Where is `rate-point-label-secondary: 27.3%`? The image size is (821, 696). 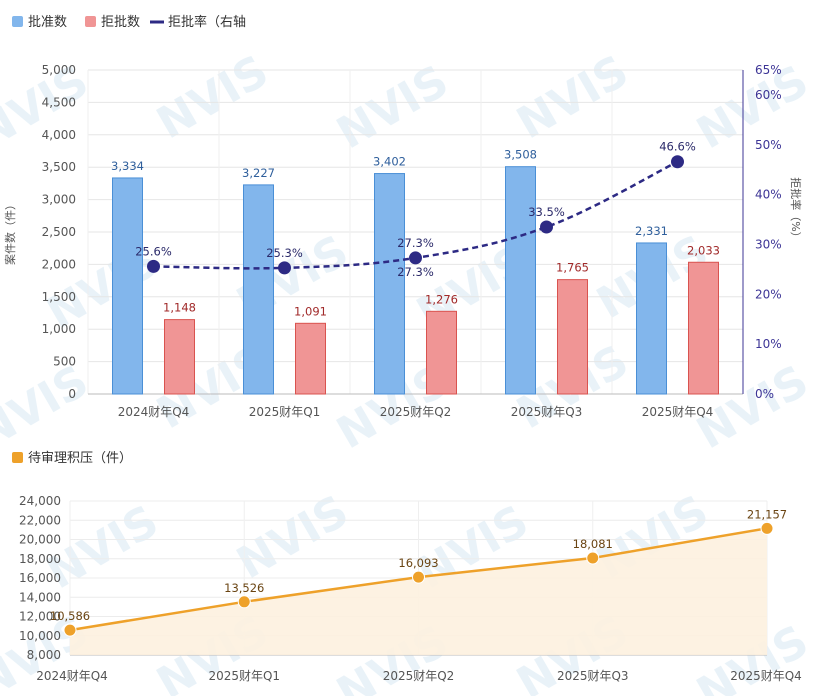 rate-point-label-secondary: 27.3% is located at coordinates (415, 272).